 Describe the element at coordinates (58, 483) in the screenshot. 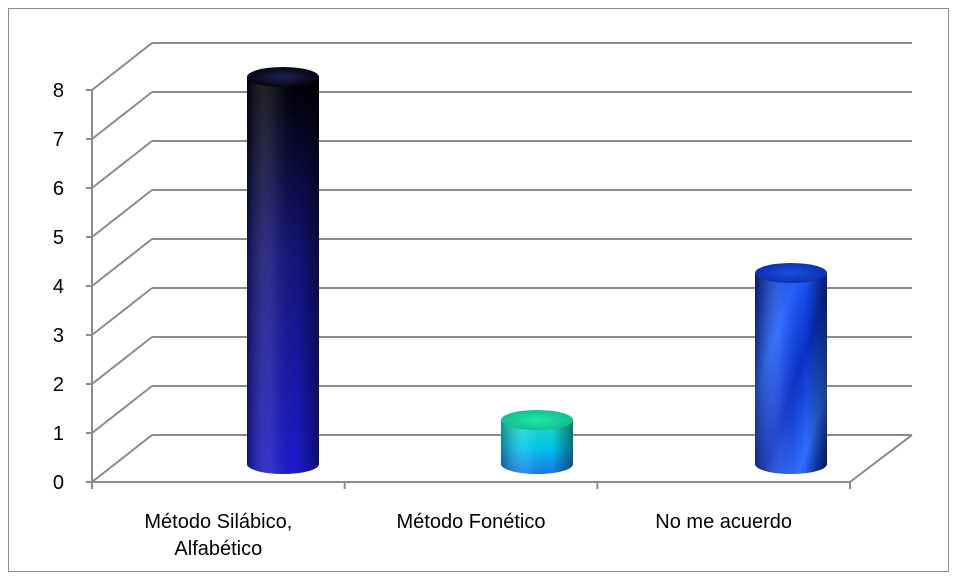

I see `y-tick-label: 0` at that location.